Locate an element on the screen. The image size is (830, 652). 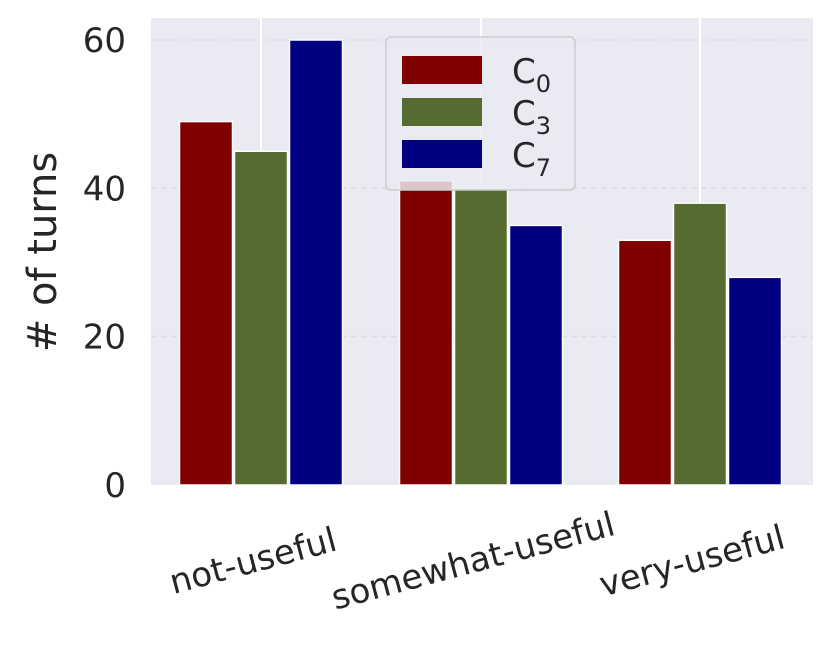
y-tick-label: 40 is located at coordinates (104, 189).